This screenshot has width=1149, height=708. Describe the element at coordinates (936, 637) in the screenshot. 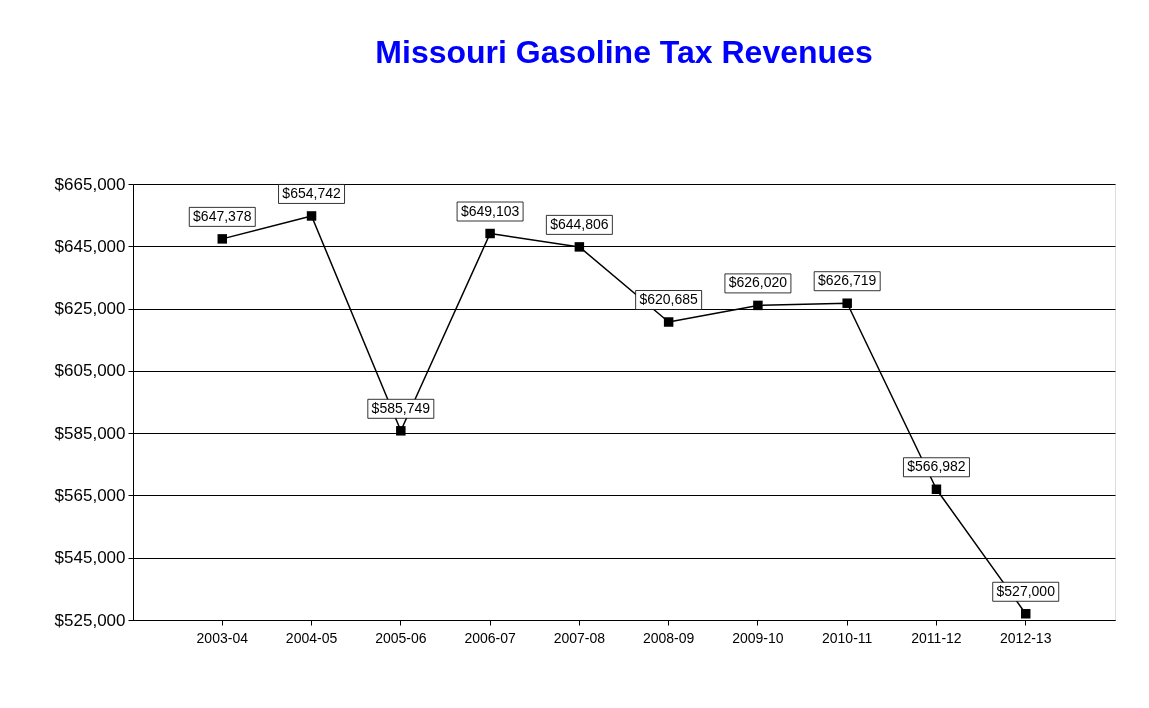

I see `x-tick-label: 2011-12` at that location.